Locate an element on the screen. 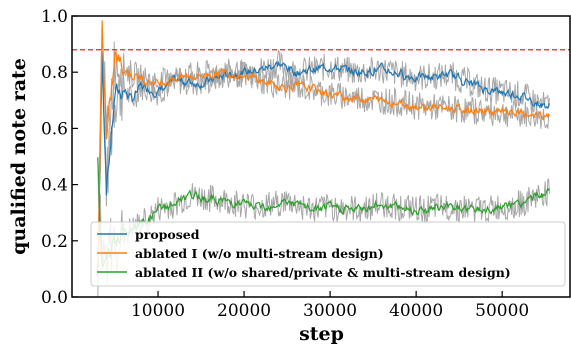  x-tick-label: 40000 is located at coordinates (416, 311).